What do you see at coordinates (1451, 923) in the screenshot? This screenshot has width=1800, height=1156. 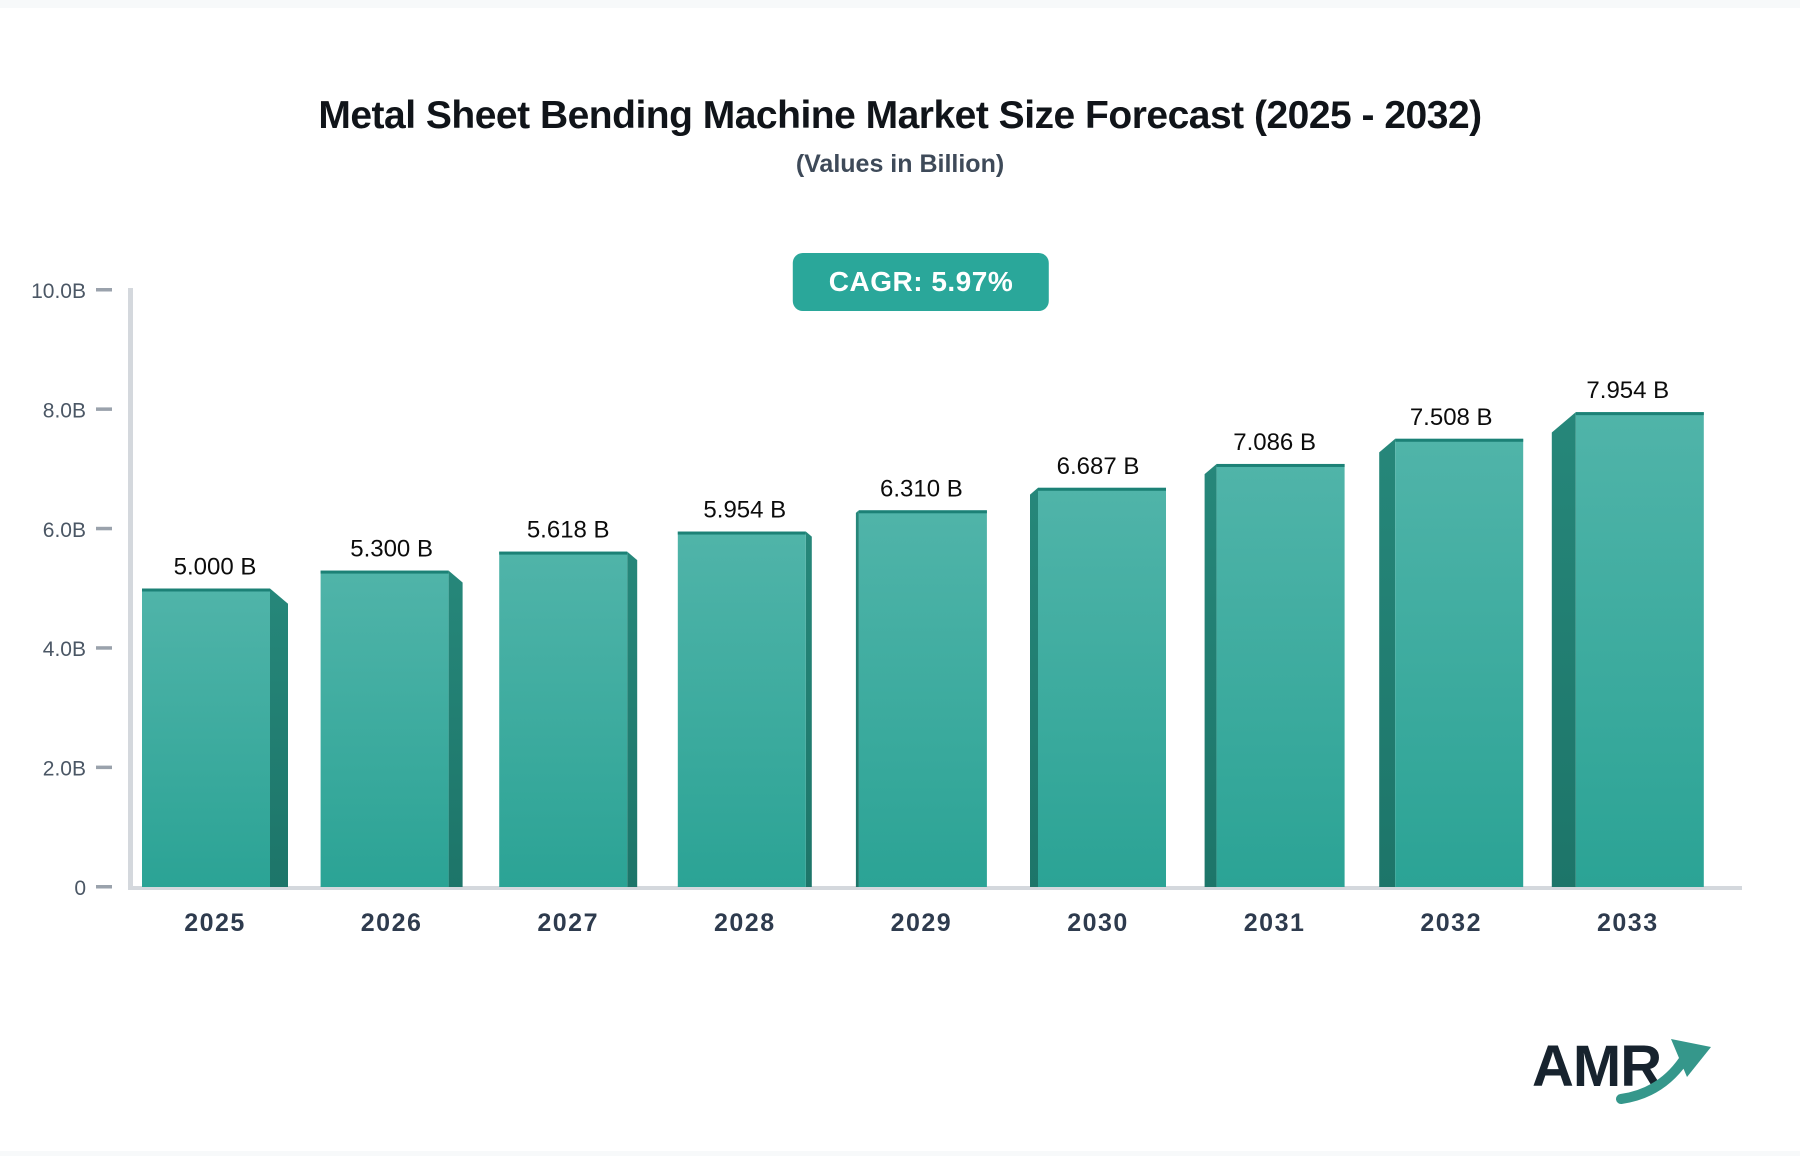 I see `x-axis-label: 2032` at bounding box center [1451, 923].